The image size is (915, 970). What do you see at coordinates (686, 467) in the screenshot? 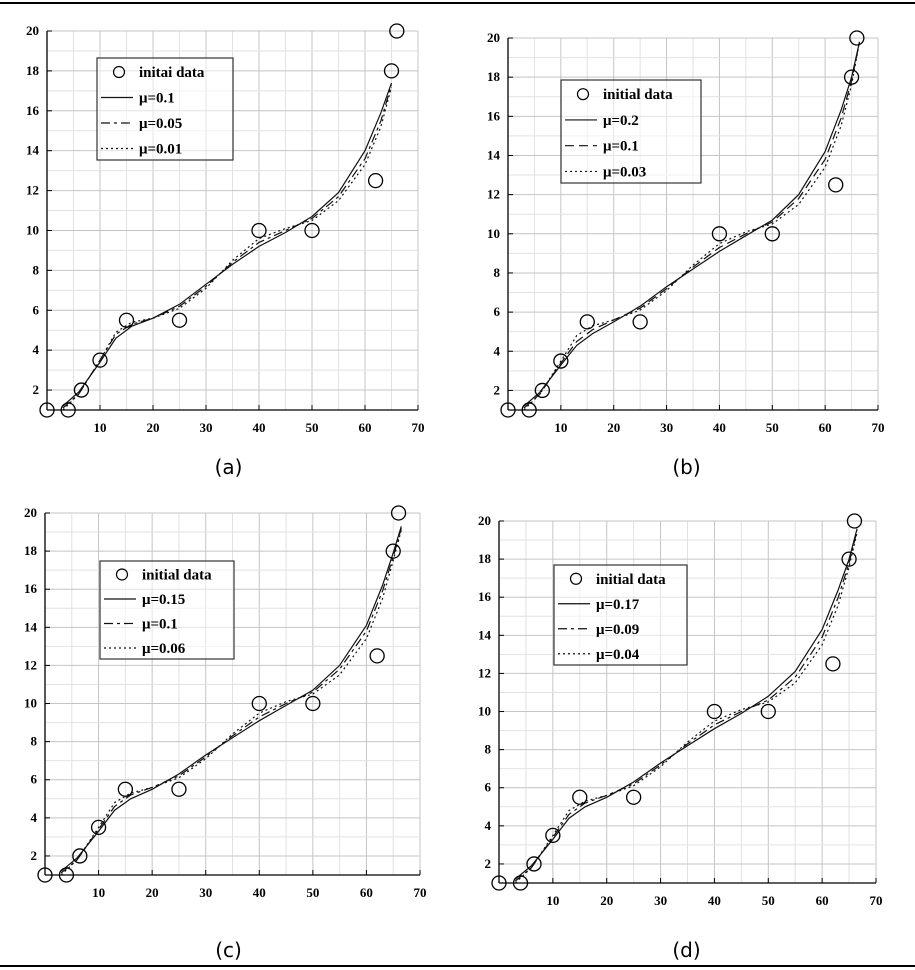
I see `caption-b: (b)` at bounding box center [686, 467].